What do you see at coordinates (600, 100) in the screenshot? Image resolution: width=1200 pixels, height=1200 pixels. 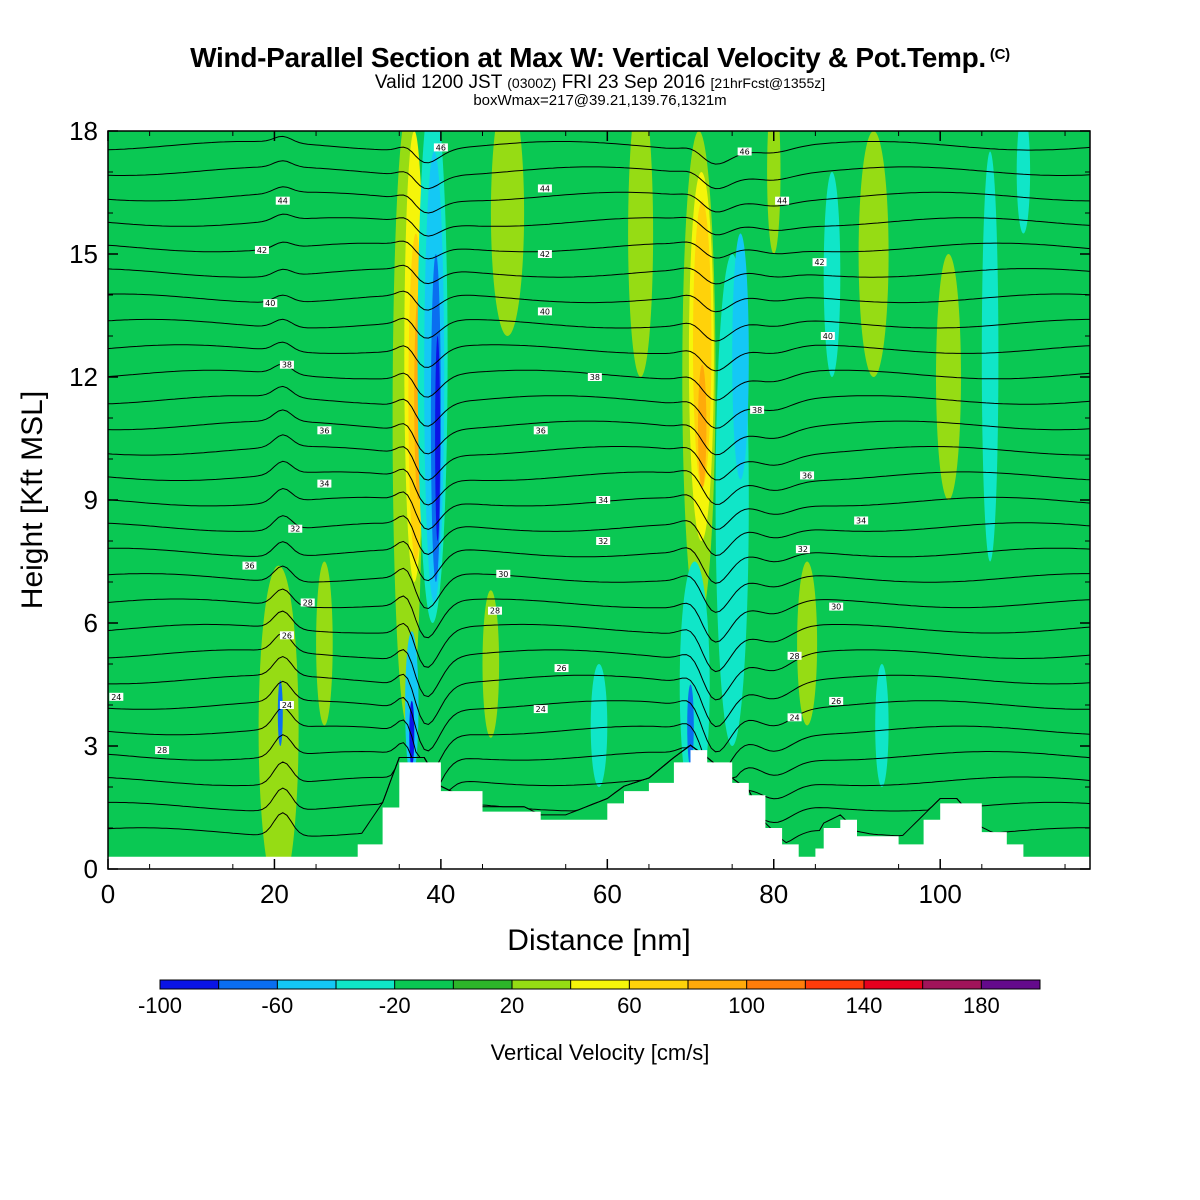 I see `box-info: boxWmax=217@39.21,139.76,1321m` at bounding box center [600, 100].